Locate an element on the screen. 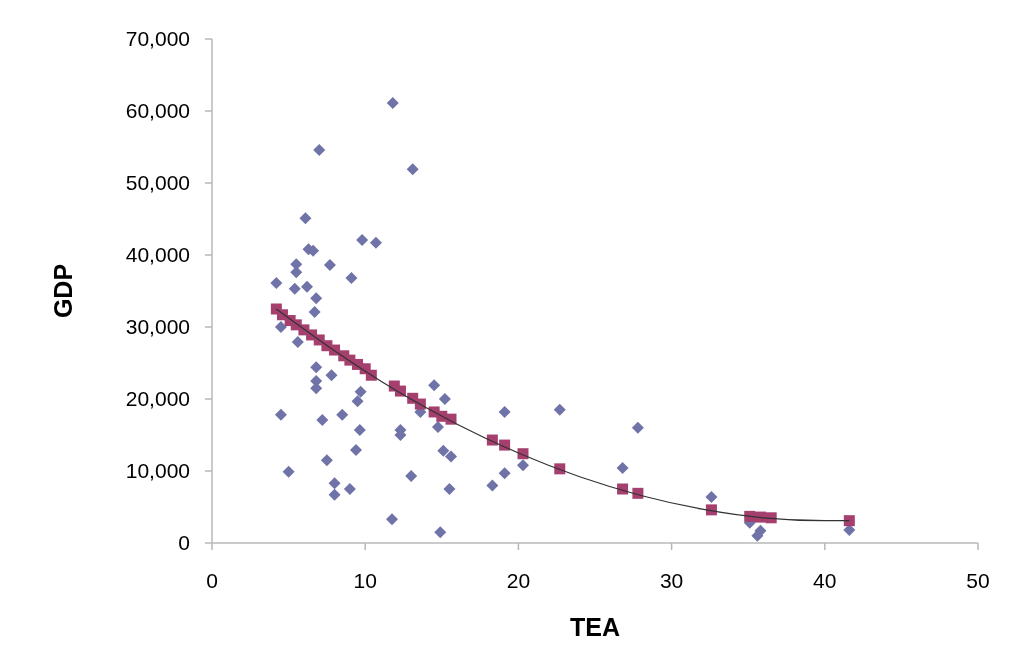 This screenshot has width=1010, height=657. y-tick-label: 50,000 is located at coordinates (157, 183).